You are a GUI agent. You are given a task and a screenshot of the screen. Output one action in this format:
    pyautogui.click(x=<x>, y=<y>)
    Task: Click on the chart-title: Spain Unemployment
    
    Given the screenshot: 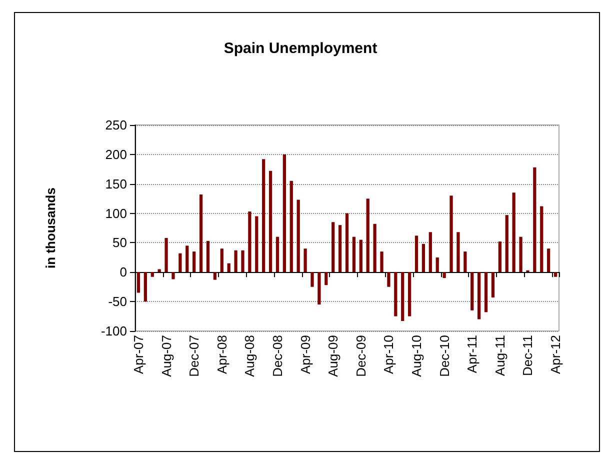 What is the action you would take?
    pyautogui.click(x=301, y=48)
    